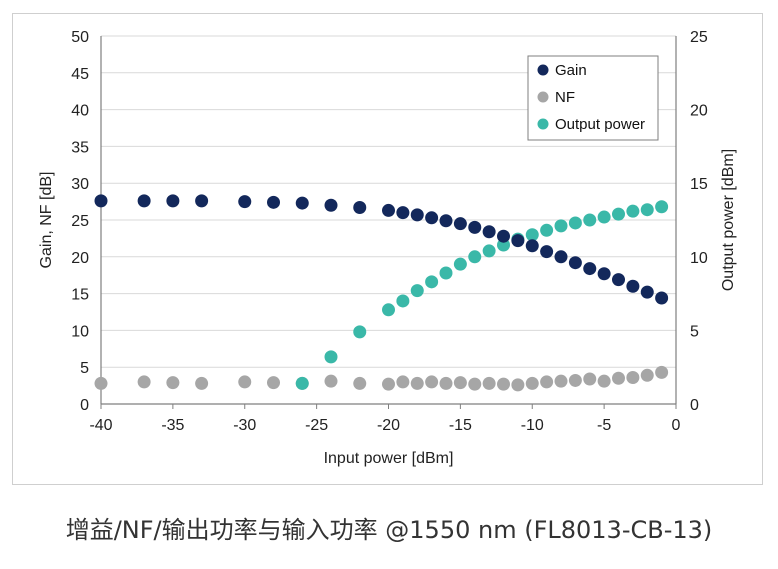 Image resolution: width=778 pixels, height=569 pixels. Describe the element at coordinates (84, 405) in the screenshot. I see `y-tick-label-left: 0` at that location.